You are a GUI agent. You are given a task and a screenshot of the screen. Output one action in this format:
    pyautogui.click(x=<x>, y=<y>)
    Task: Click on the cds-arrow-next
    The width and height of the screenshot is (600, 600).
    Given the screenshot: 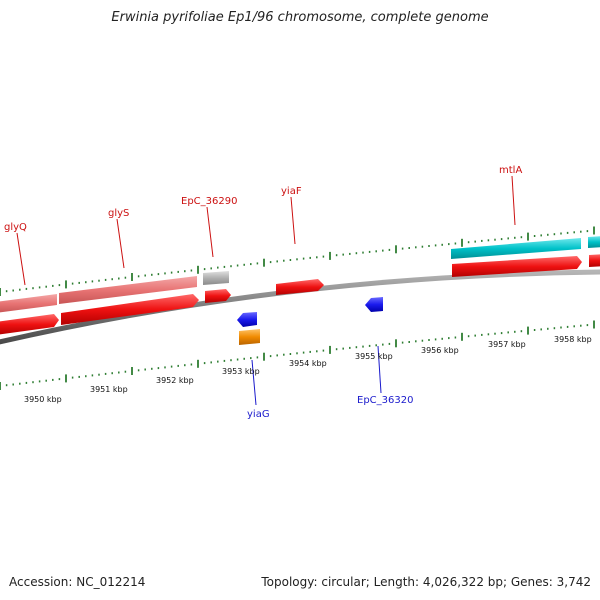 What is the action you would take?
    pyautogui.click(x=594, y=260)
    